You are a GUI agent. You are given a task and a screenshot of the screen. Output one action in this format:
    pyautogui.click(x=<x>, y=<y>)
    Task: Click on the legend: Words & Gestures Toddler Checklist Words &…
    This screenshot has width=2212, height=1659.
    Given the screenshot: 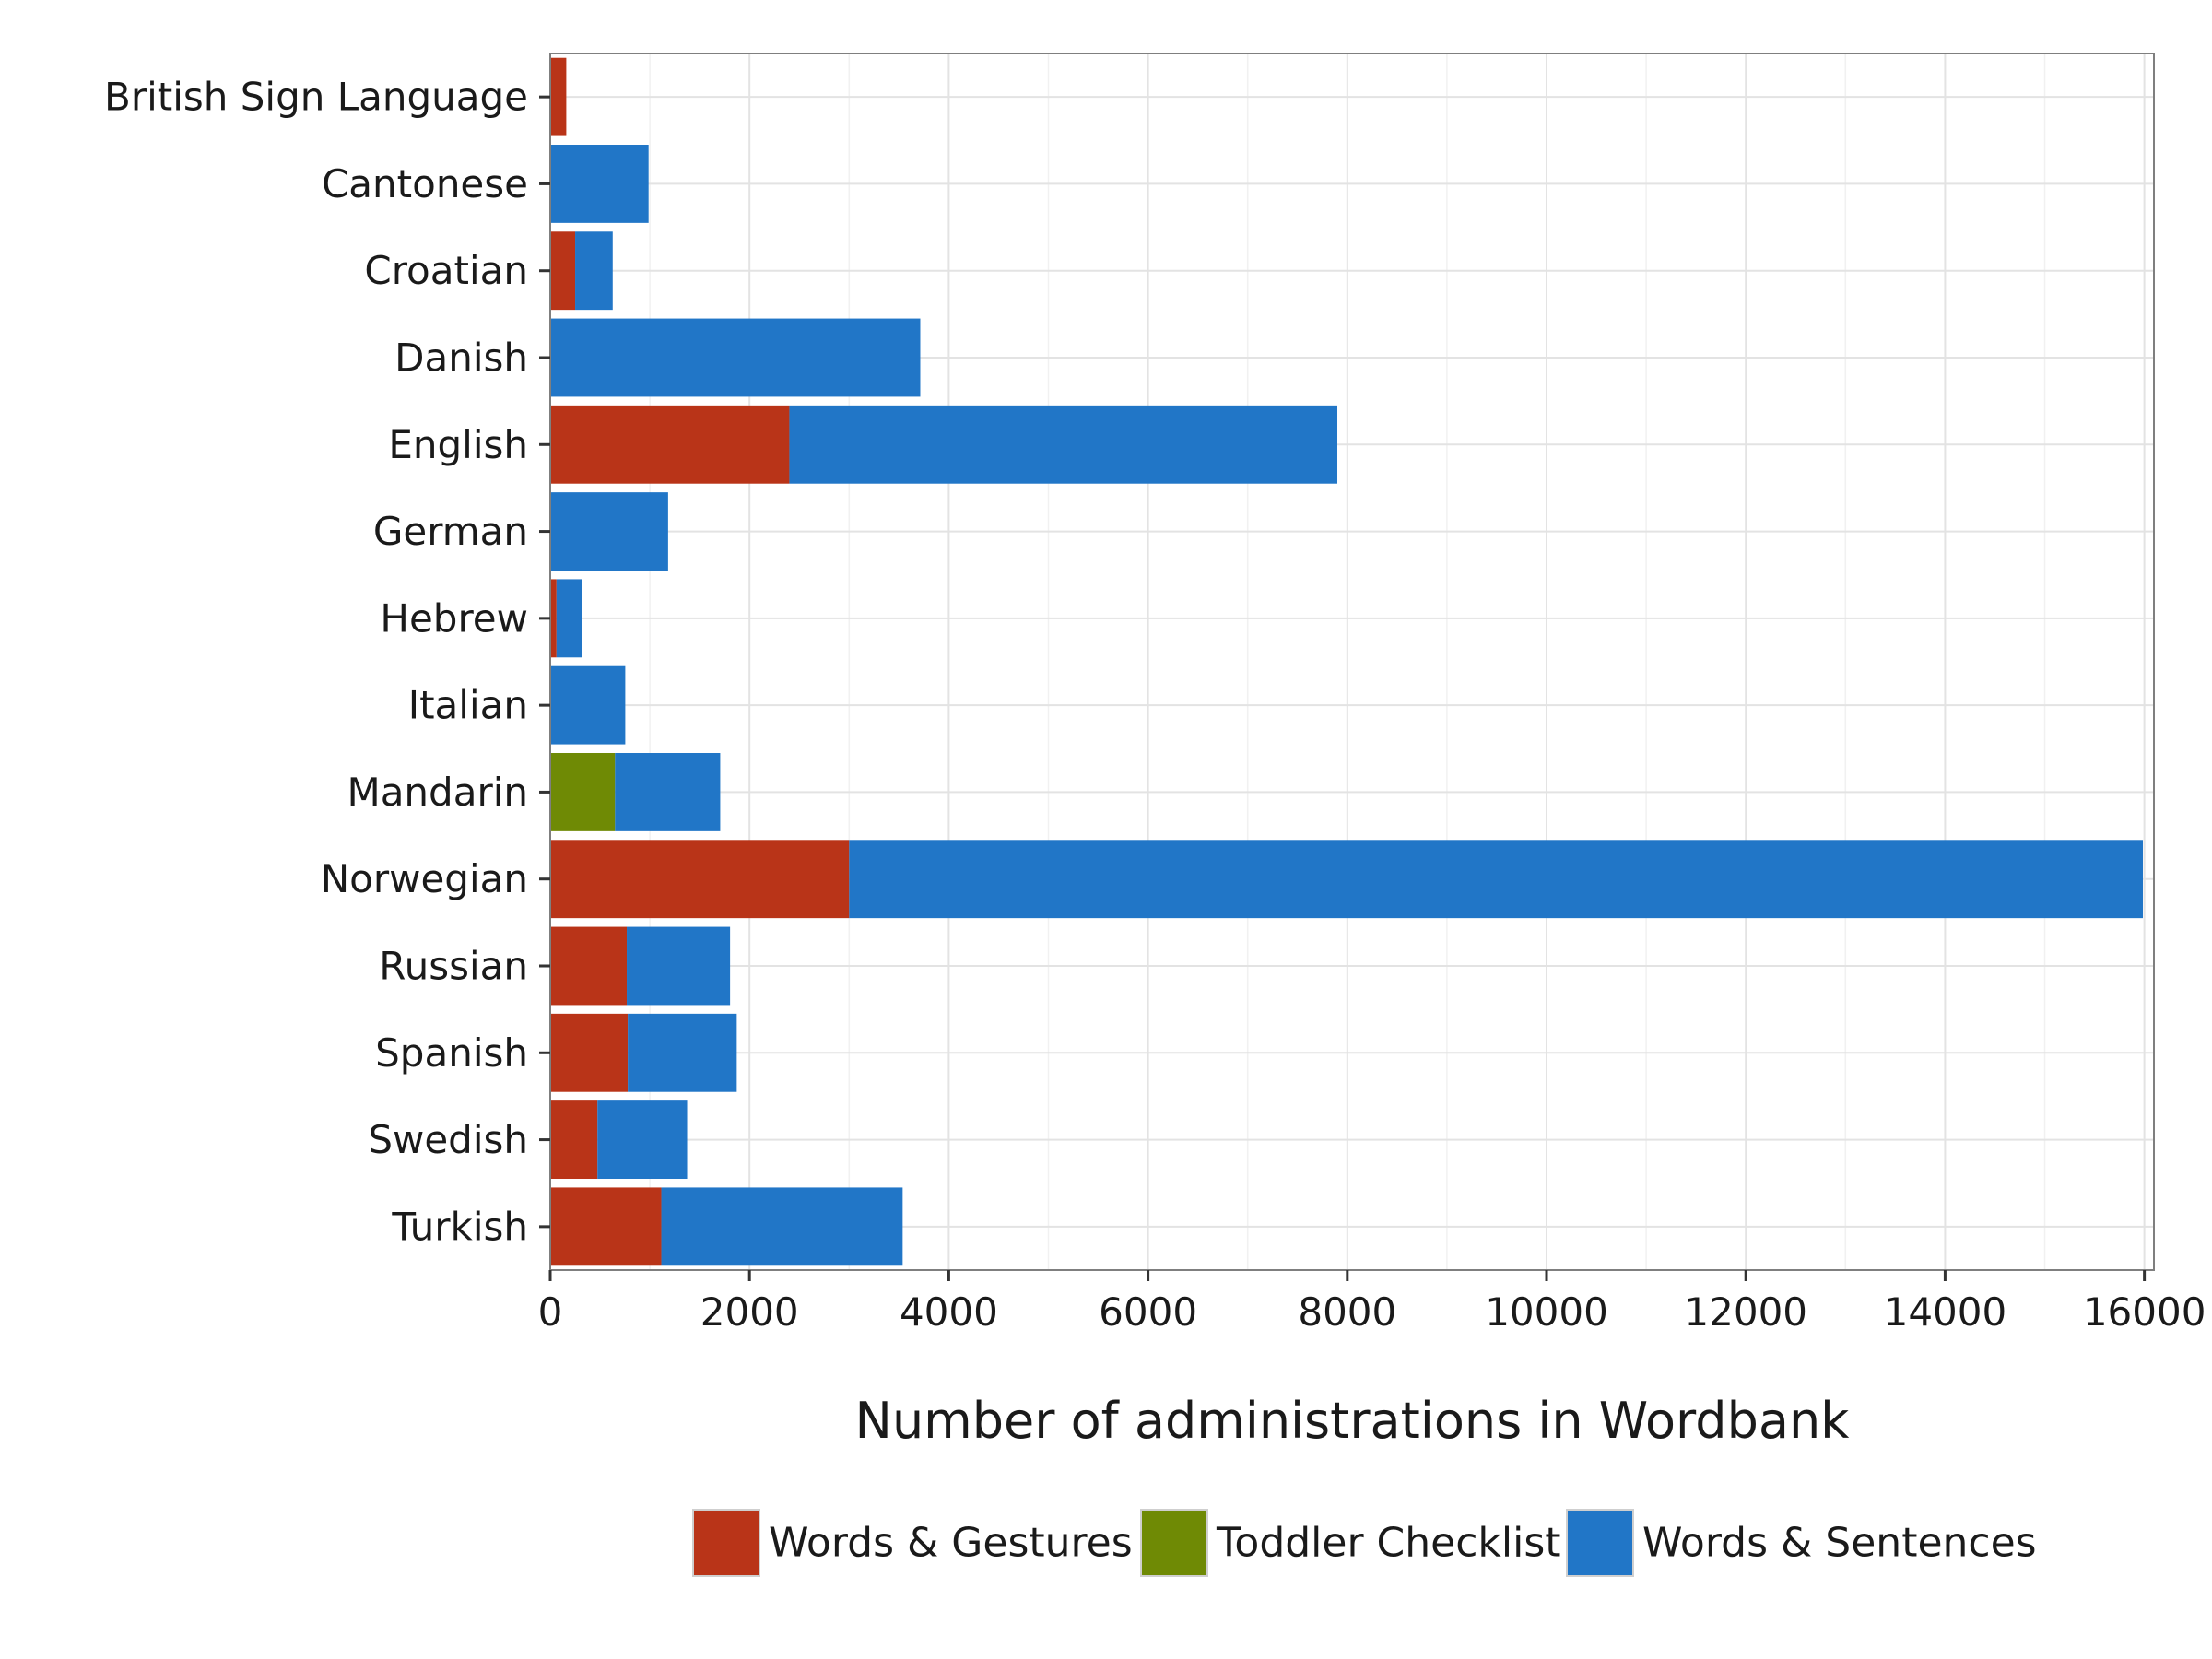 What is the action you would take?
    pyautogui.click(x=1364, y=1543)
    